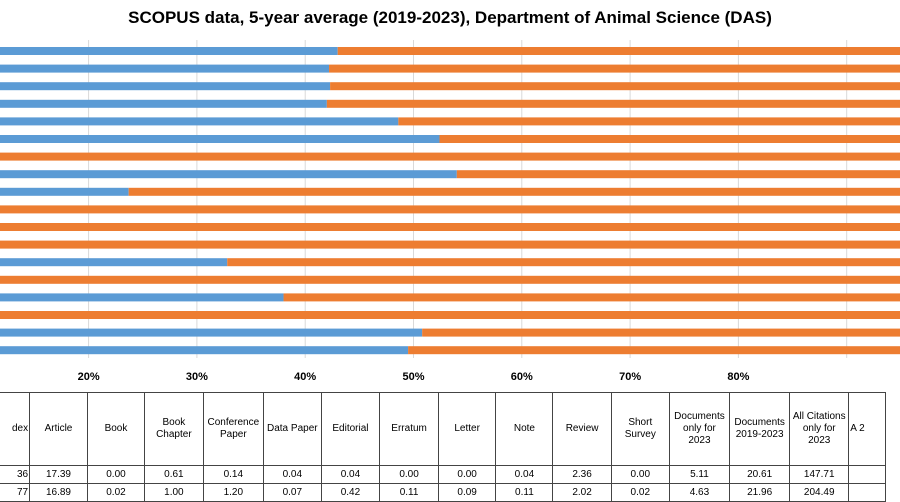 Image resolution: width=900 pixels, height=502 pixels. Describe the element at coordinates (760, 492) in the screenshot. I see `table-cell: 21.96` at that location.